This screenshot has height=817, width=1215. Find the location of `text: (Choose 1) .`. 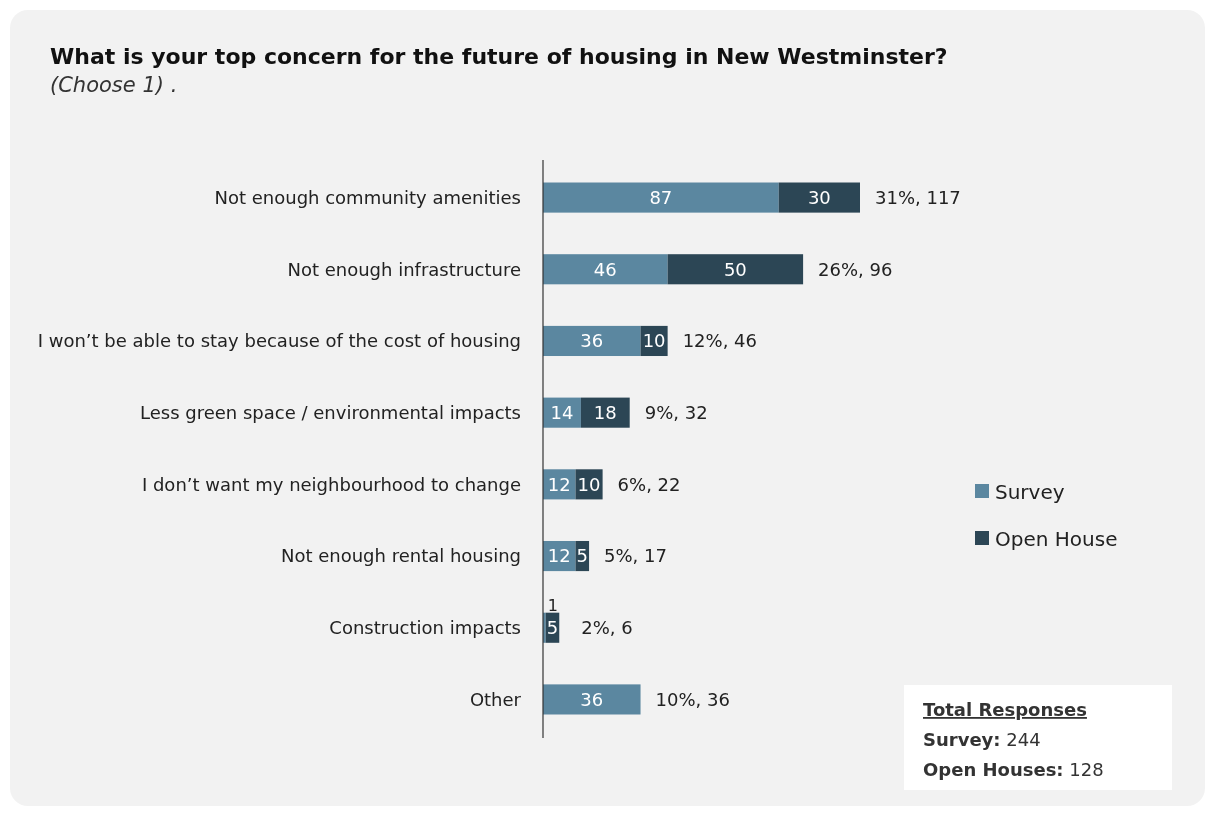

text: (Choose 1) . is located at coordinates (114, 85).